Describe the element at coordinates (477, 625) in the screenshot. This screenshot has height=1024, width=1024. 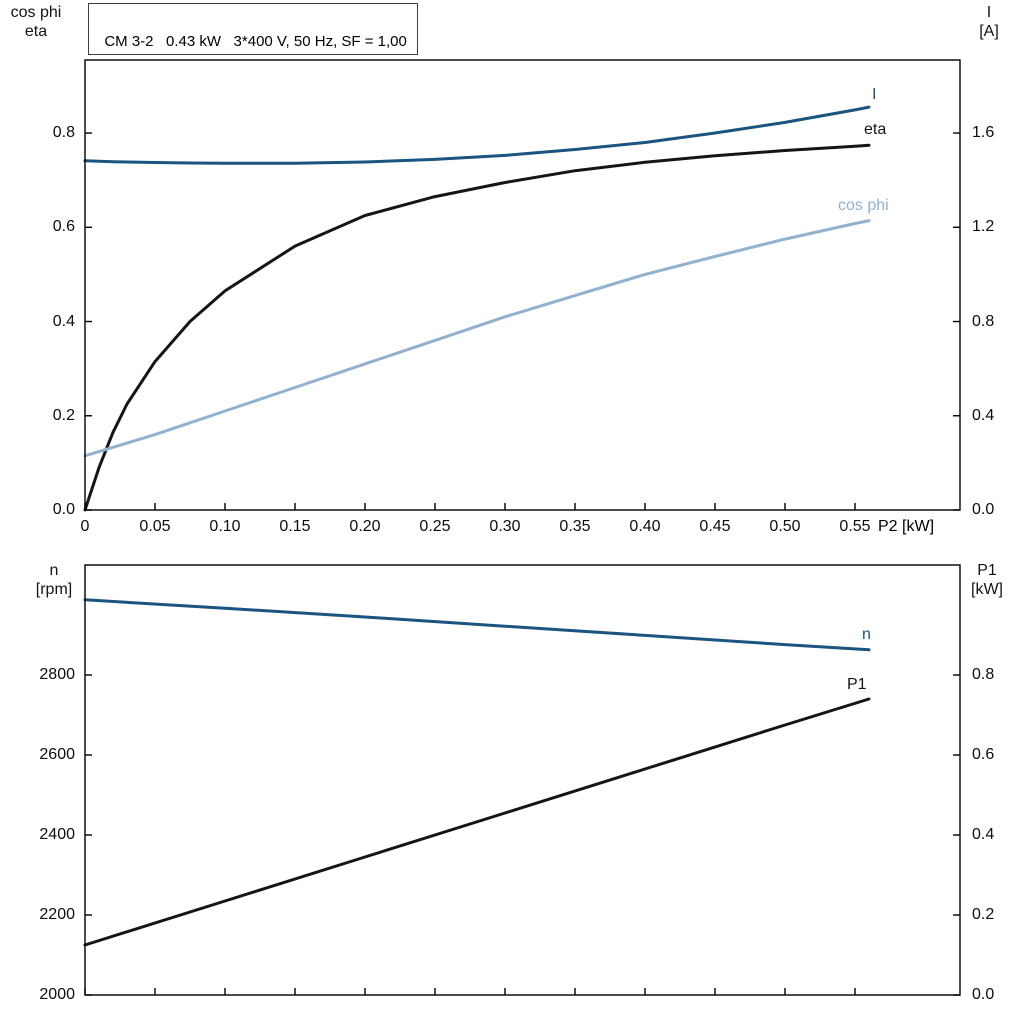
I see `curve-n` at that location.